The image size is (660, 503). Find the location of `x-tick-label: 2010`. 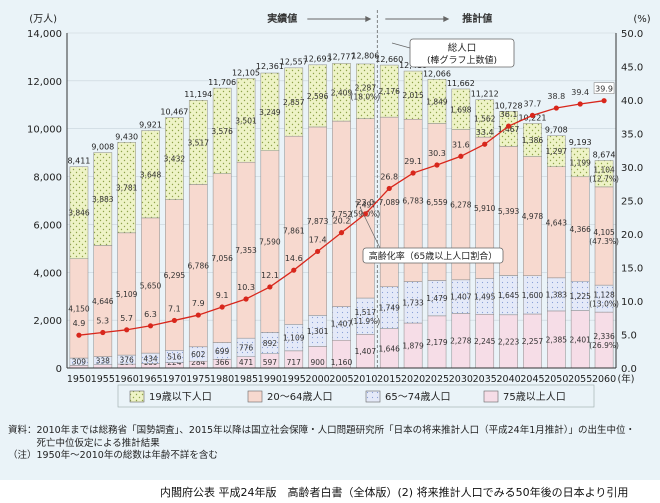

x-tick-label: 2010 is located at coordinates (365, 379).